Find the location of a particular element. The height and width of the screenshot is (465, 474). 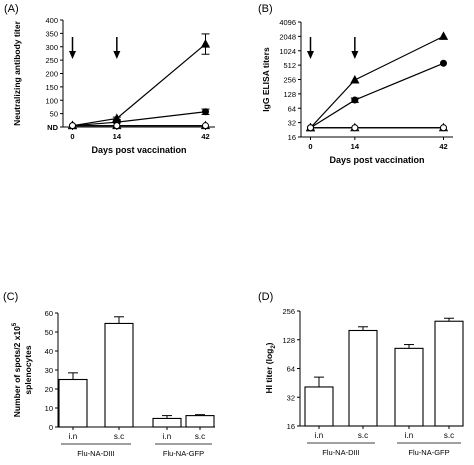

y-tick-label: 350 is located at coordinates (51, 33).